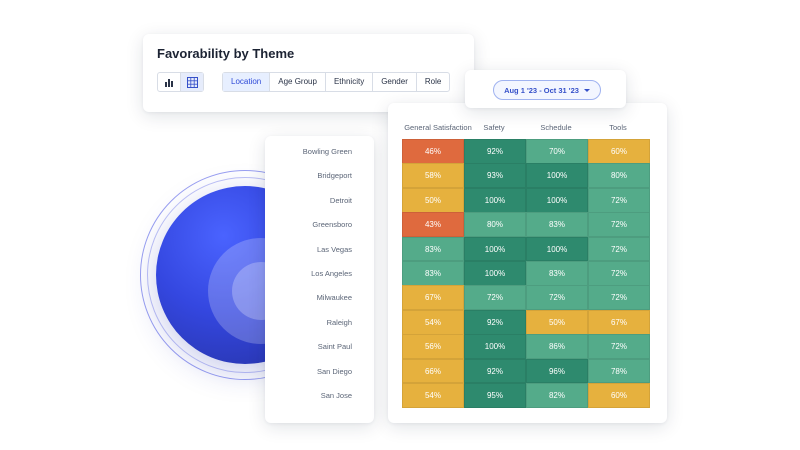 Image resolution: width=800 pixels, height=450 pixels. What do you see at coordinates (334, 347) in the screenshot?
I see `location-label: Saint Paul` at bounding box center [334, 347].